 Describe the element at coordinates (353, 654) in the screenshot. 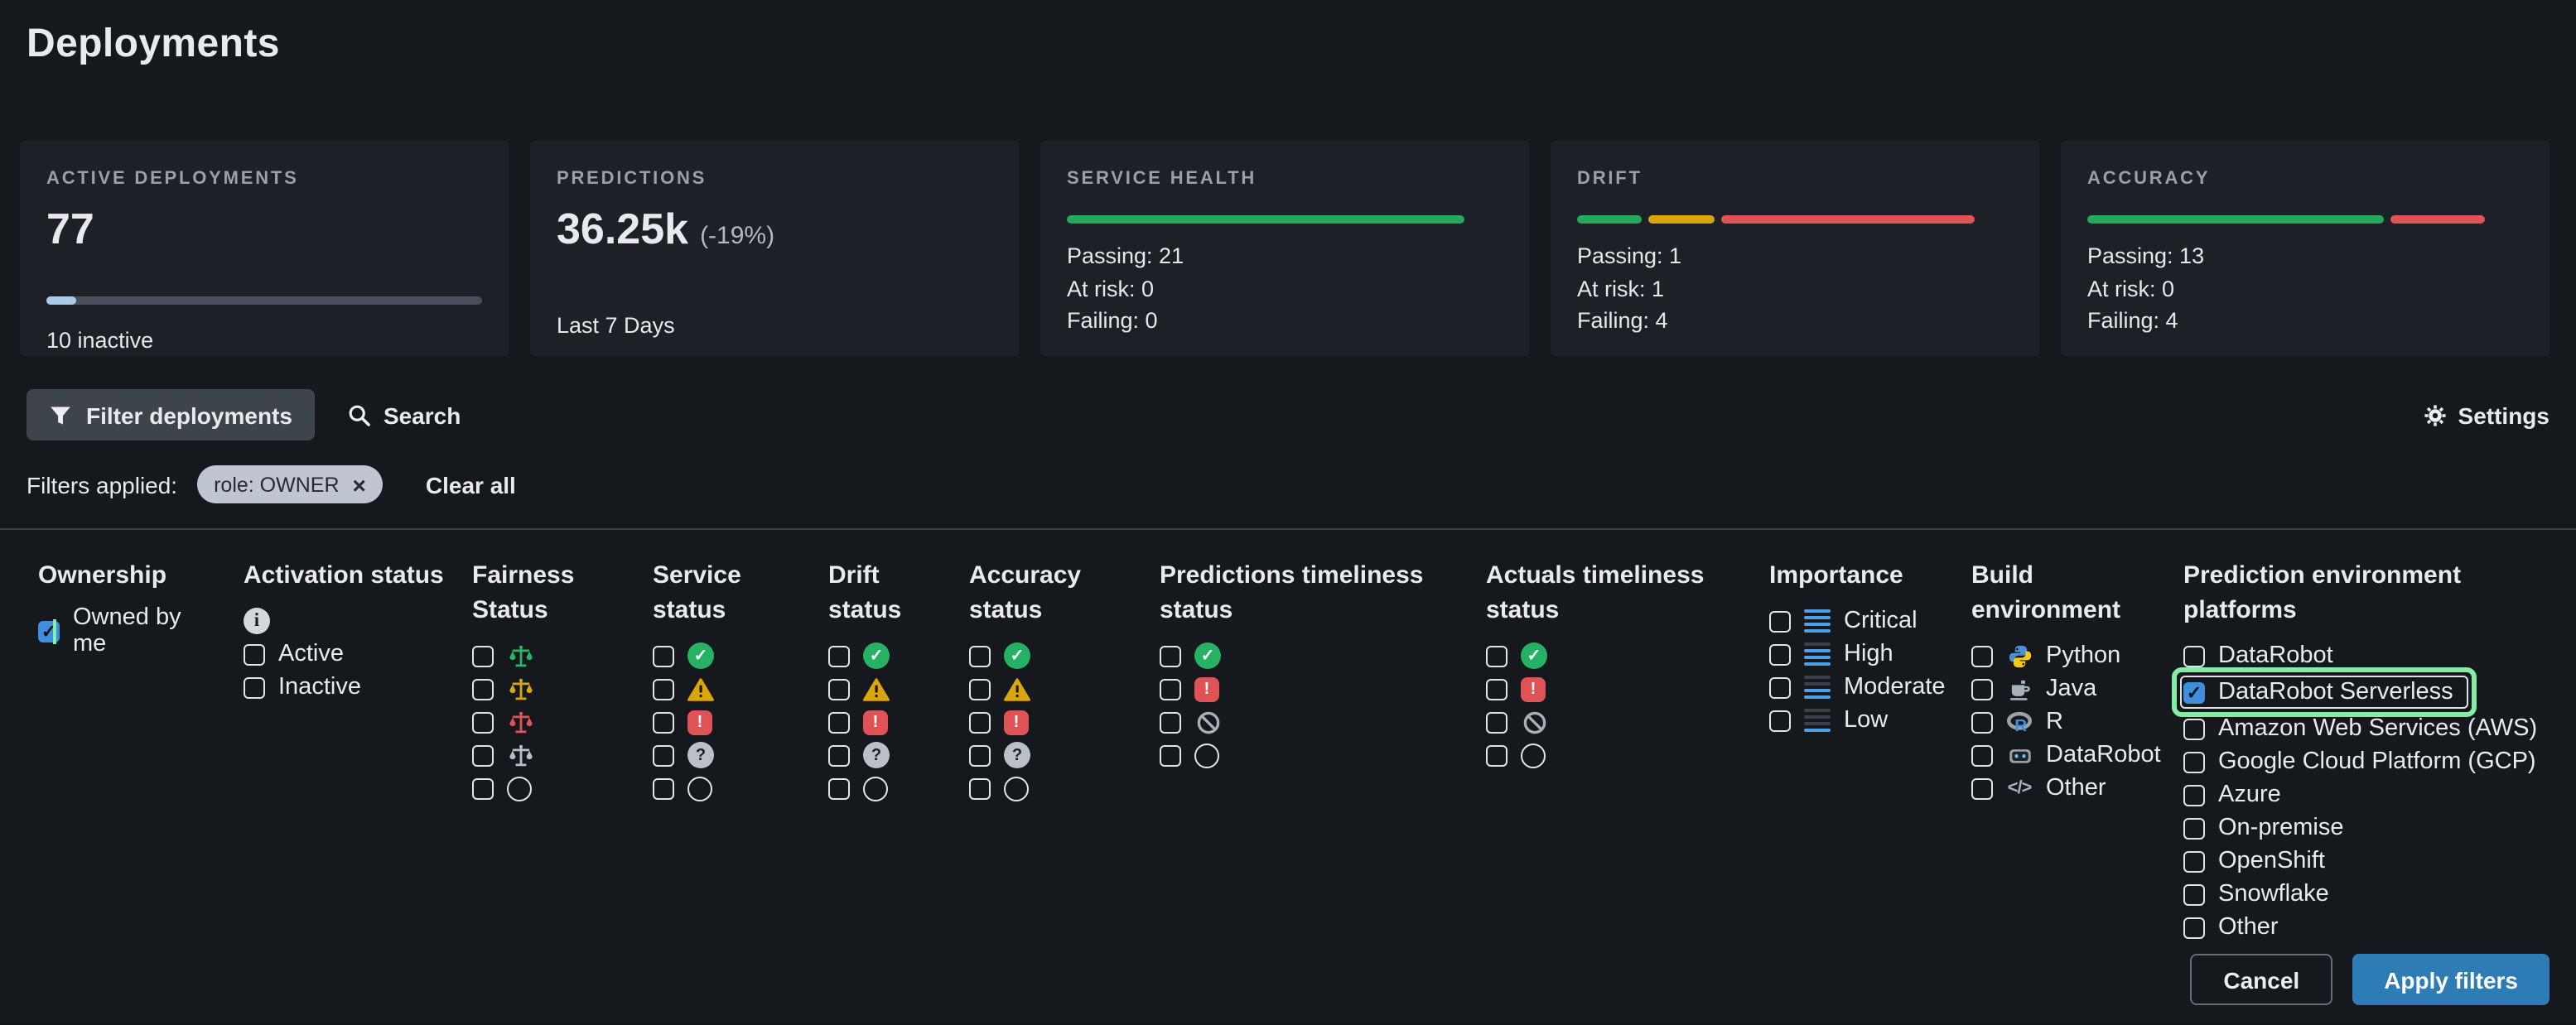

I see `filter-option: Active` at that location.